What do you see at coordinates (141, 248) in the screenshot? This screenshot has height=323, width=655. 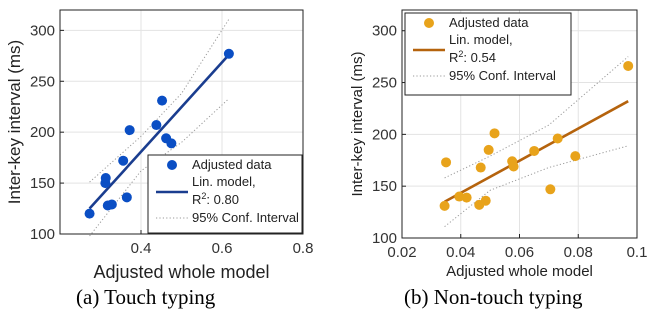 I see `x-tick-label: 0.4` at bounding box center [141, 248].